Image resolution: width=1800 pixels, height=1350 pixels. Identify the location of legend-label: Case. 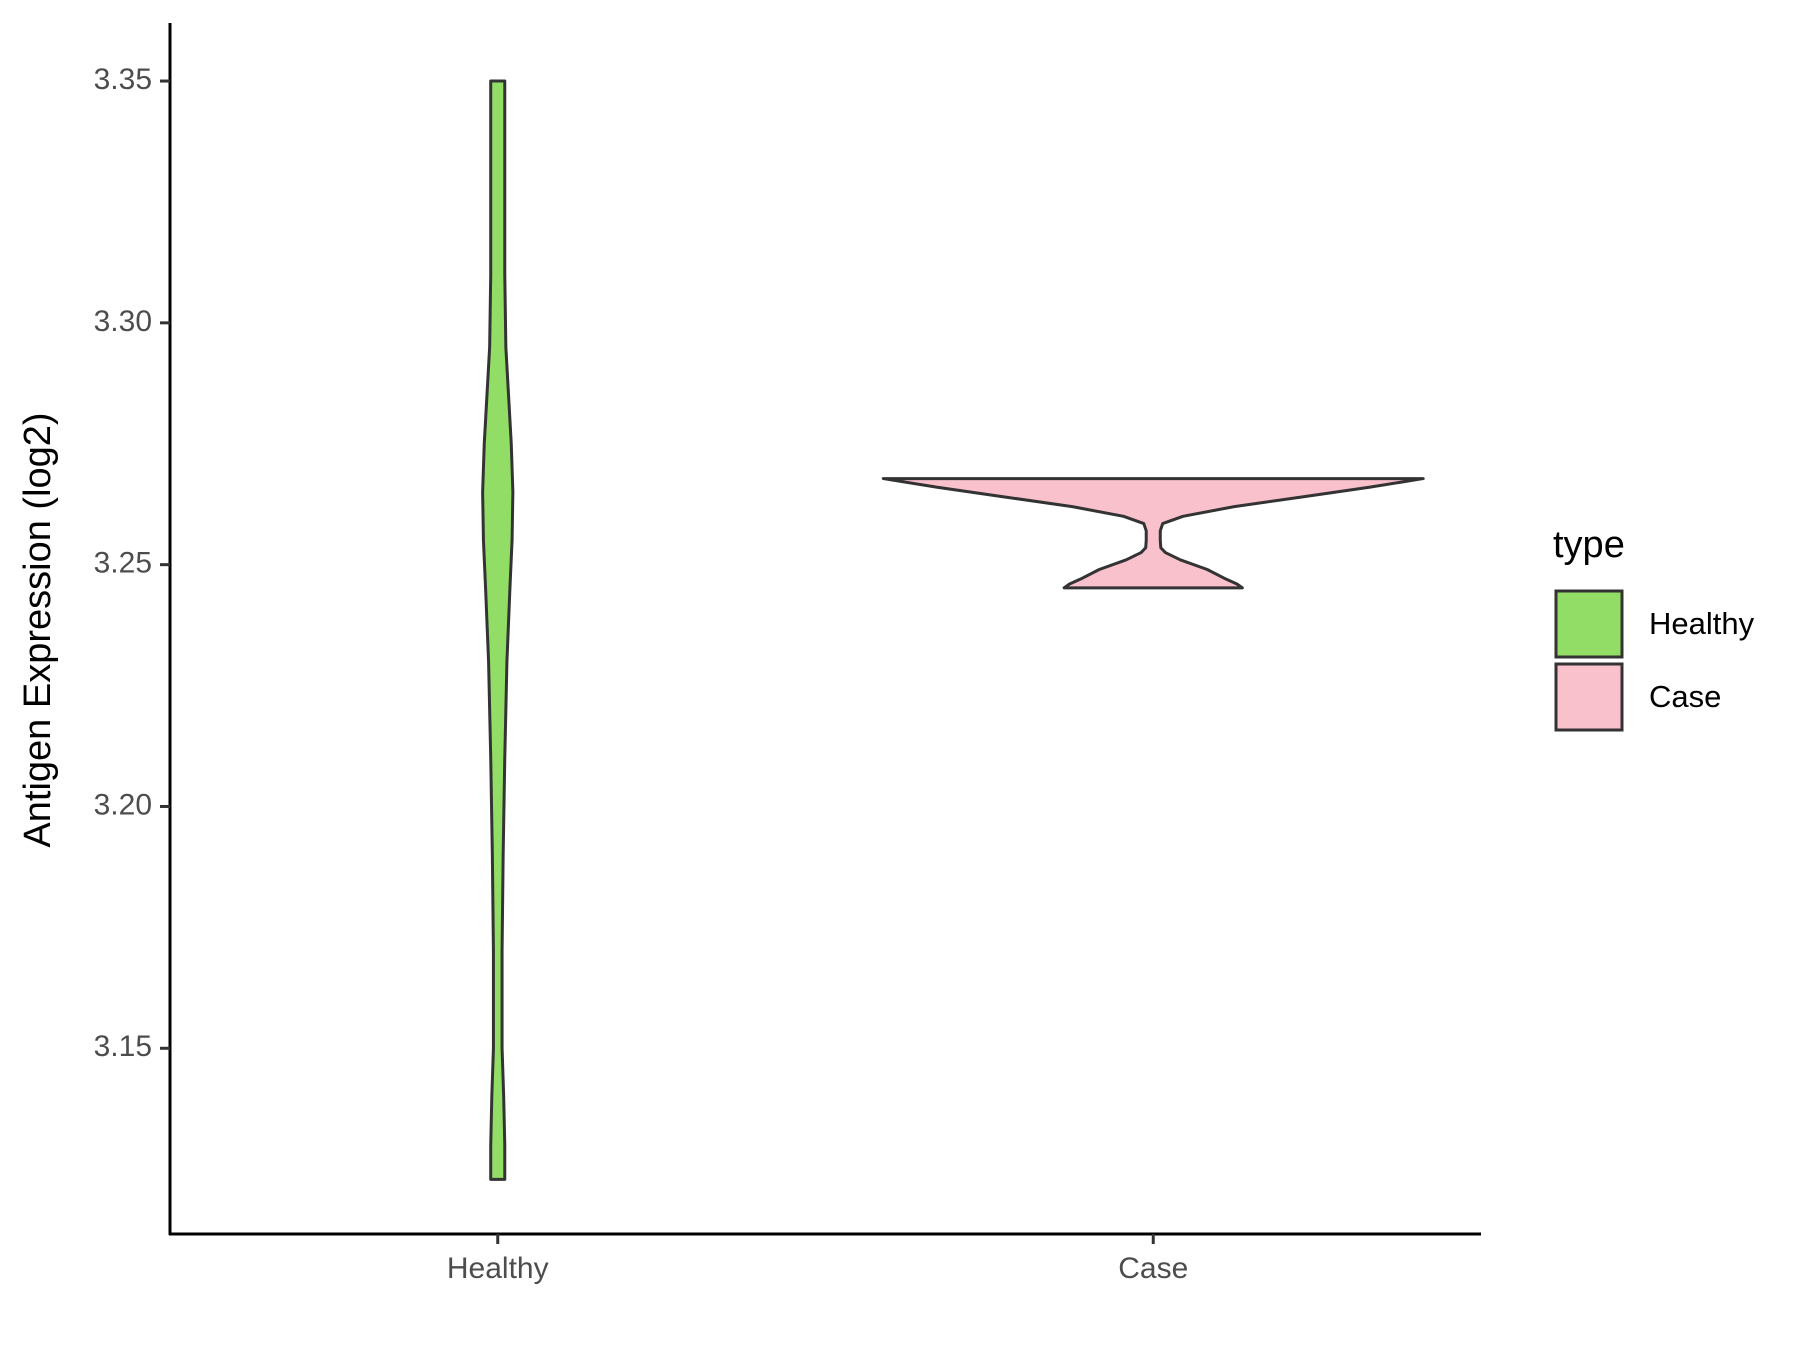
(1685, 696).